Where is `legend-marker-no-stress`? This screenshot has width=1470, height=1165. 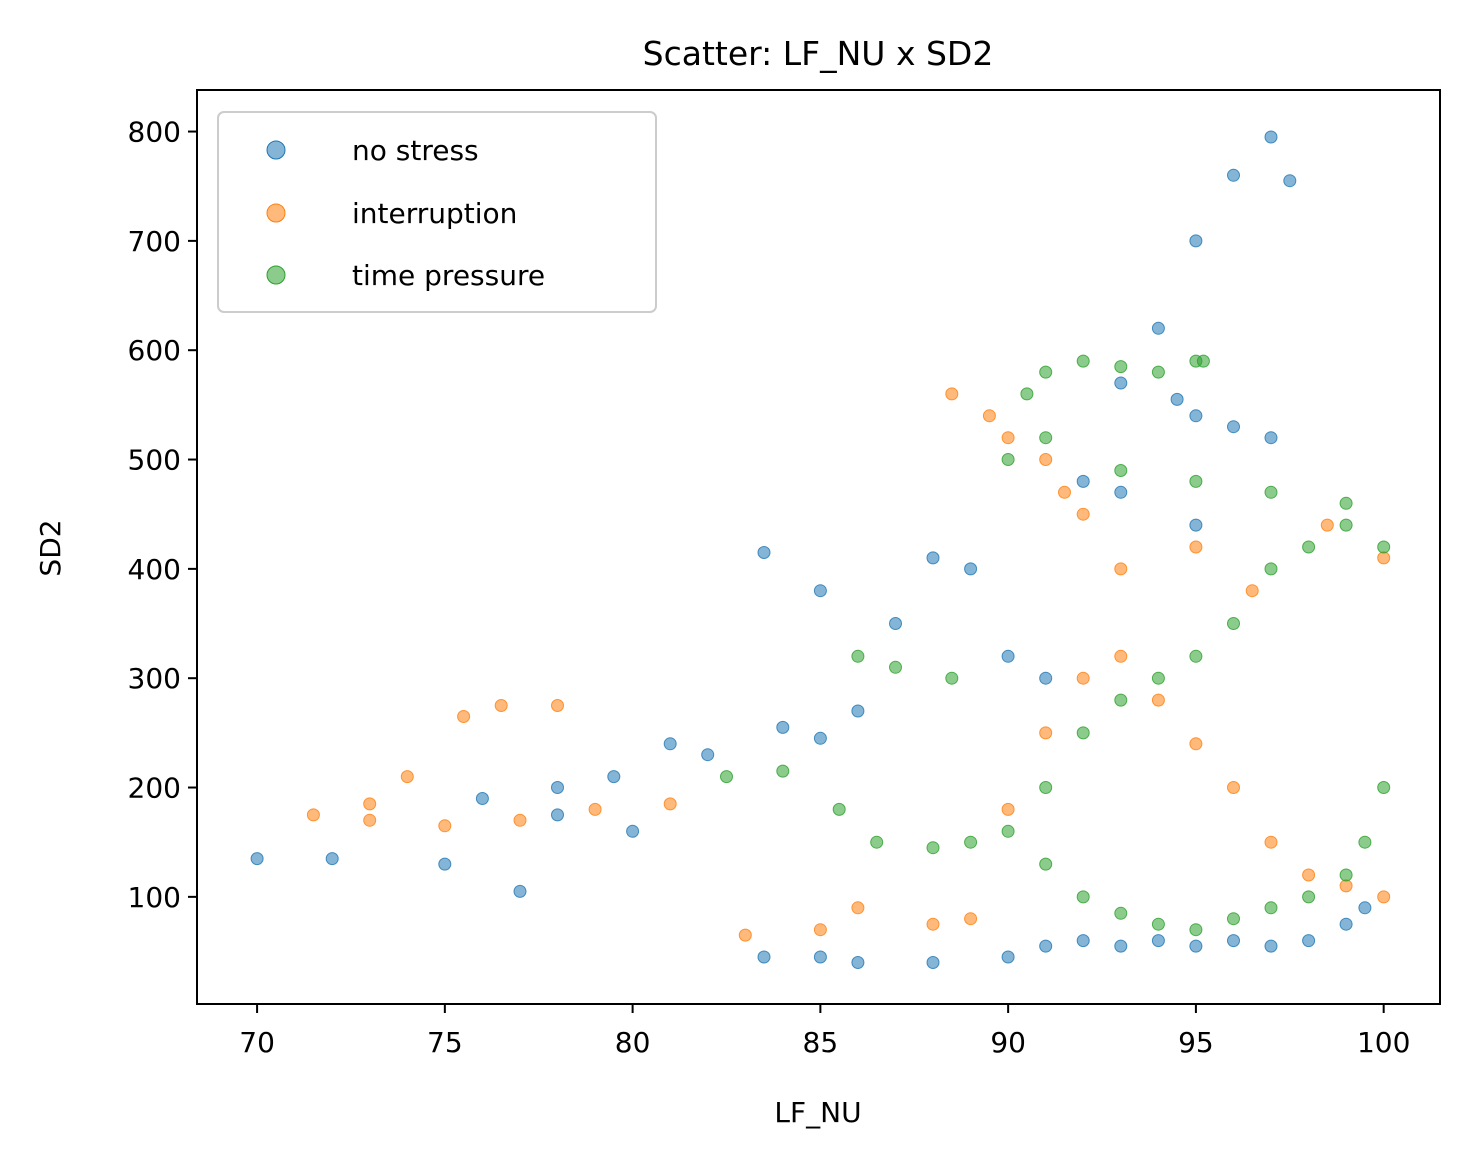 legend-marker-no-stress is located at coordinates (276, 150).